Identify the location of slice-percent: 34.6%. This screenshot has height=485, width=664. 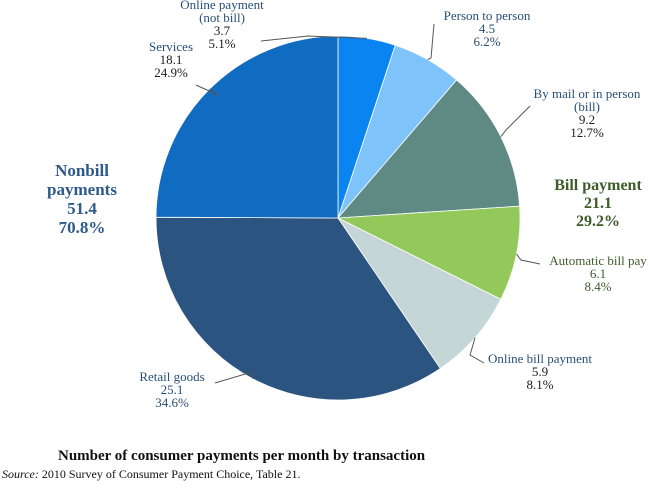
(172, 402).